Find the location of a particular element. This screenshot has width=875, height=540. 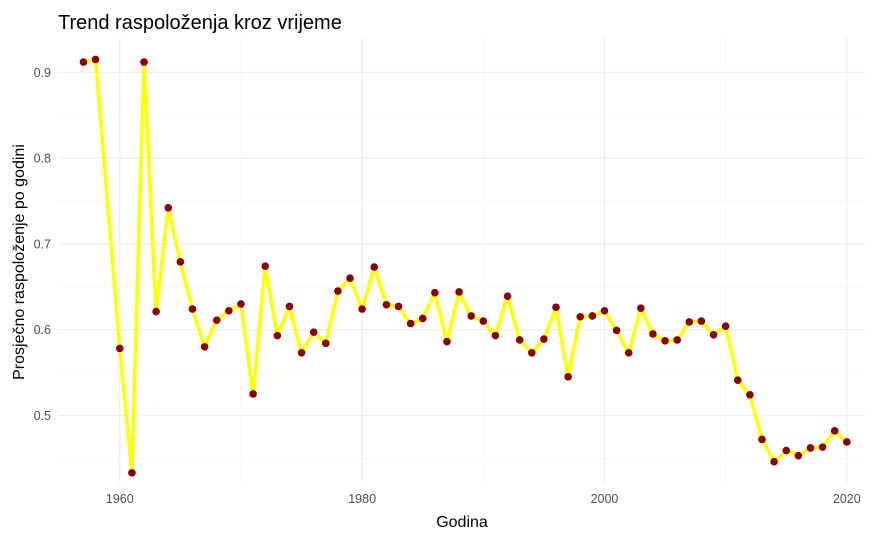

y-tick-label: 0.7 is located at coordinates (42, 244).